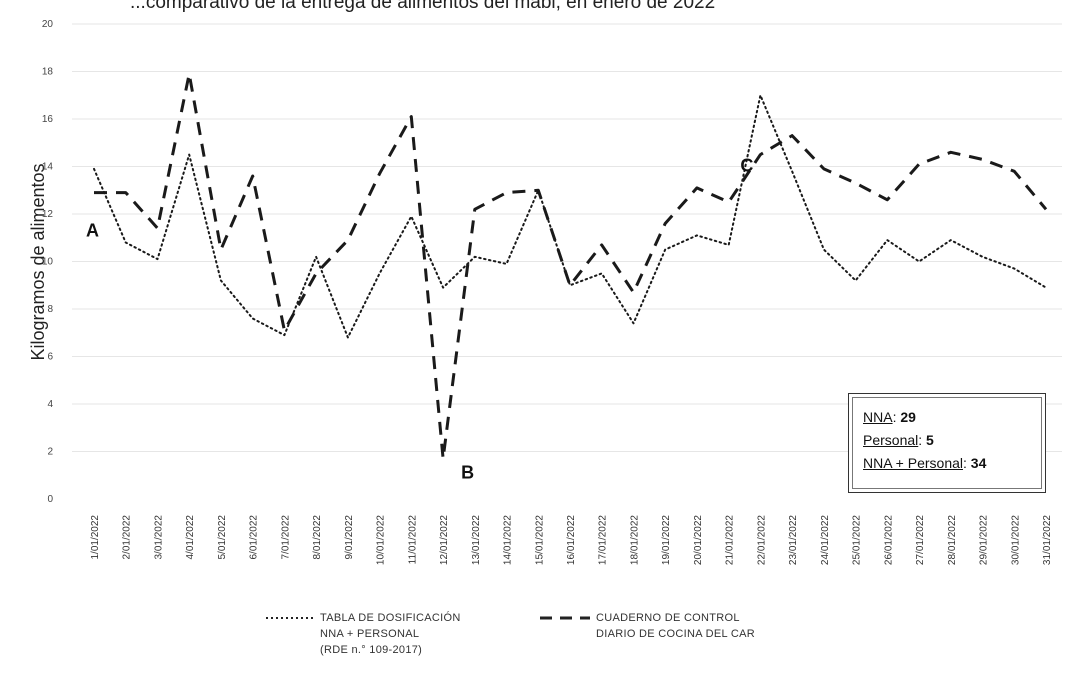 The image size is (1071, 673). I want to click on x-tick-label: 25/01/2022, so click(857, 540).